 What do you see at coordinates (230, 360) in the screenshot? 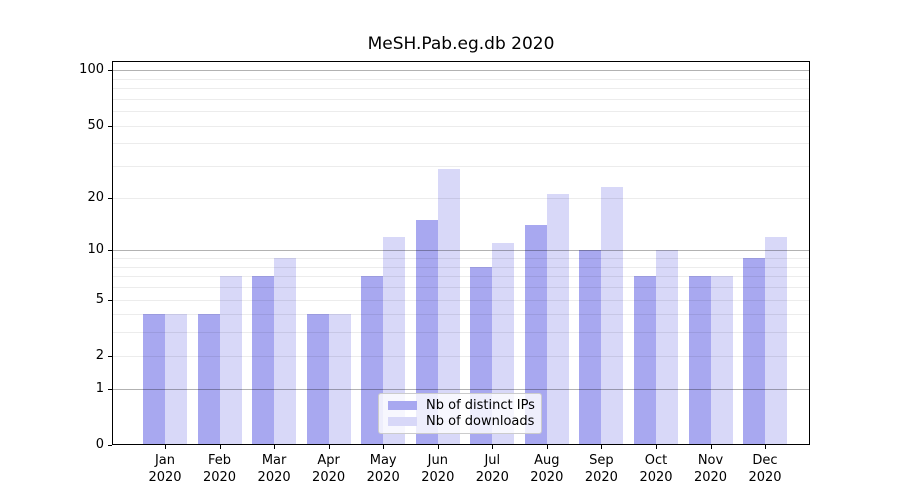
I see `bar-nb-of-downloads-feb` at bounding box center [230, 360].